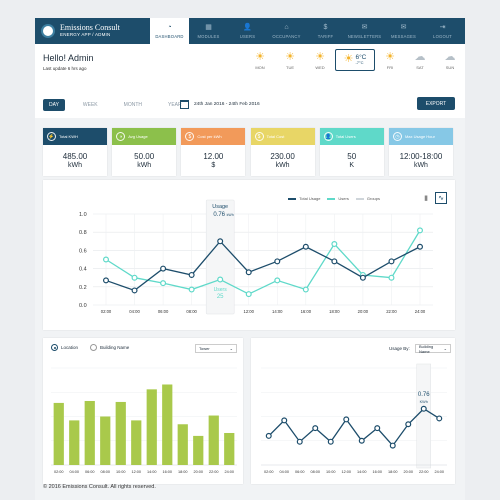 This screenshot has width=500, height=500. I want to click on nav-item-newsletters: ✉ NEWSLETTERS, so click(364, 31).